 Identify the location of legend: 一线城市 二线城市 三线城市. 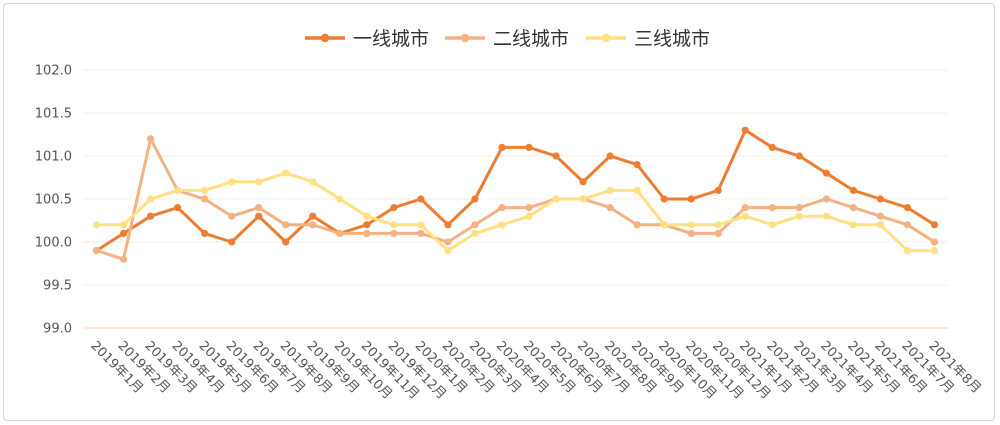
(507, 39).